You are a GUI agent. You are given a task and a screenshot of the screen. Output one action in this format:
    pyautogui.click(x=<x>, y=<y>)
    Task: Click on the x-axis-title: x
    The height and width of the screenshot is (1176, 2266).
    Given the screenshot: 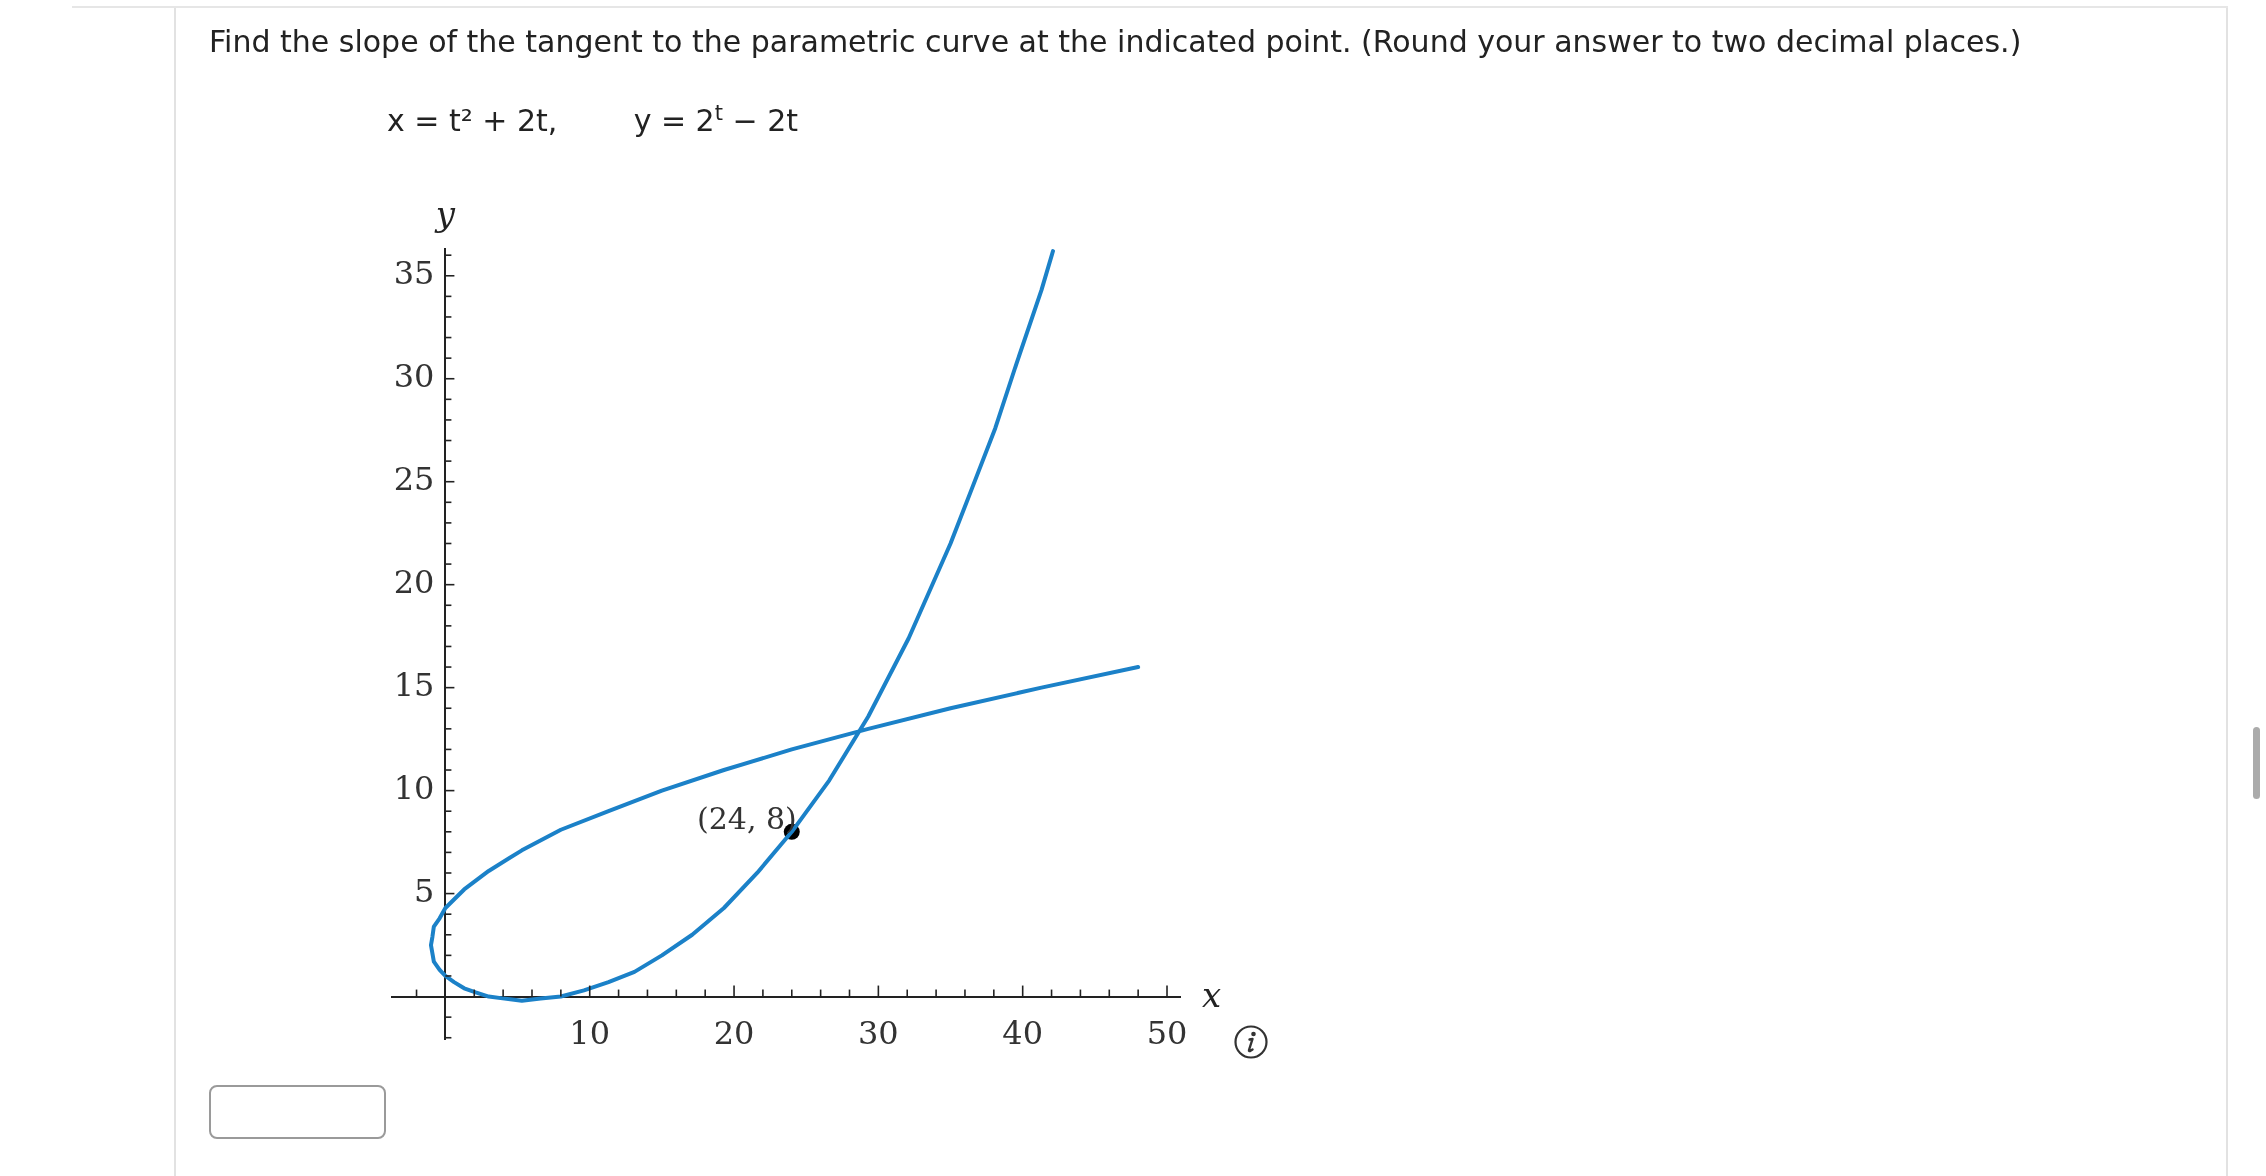 What is the action you would take?
    pyautogui.click(x=1212, y=995)
    